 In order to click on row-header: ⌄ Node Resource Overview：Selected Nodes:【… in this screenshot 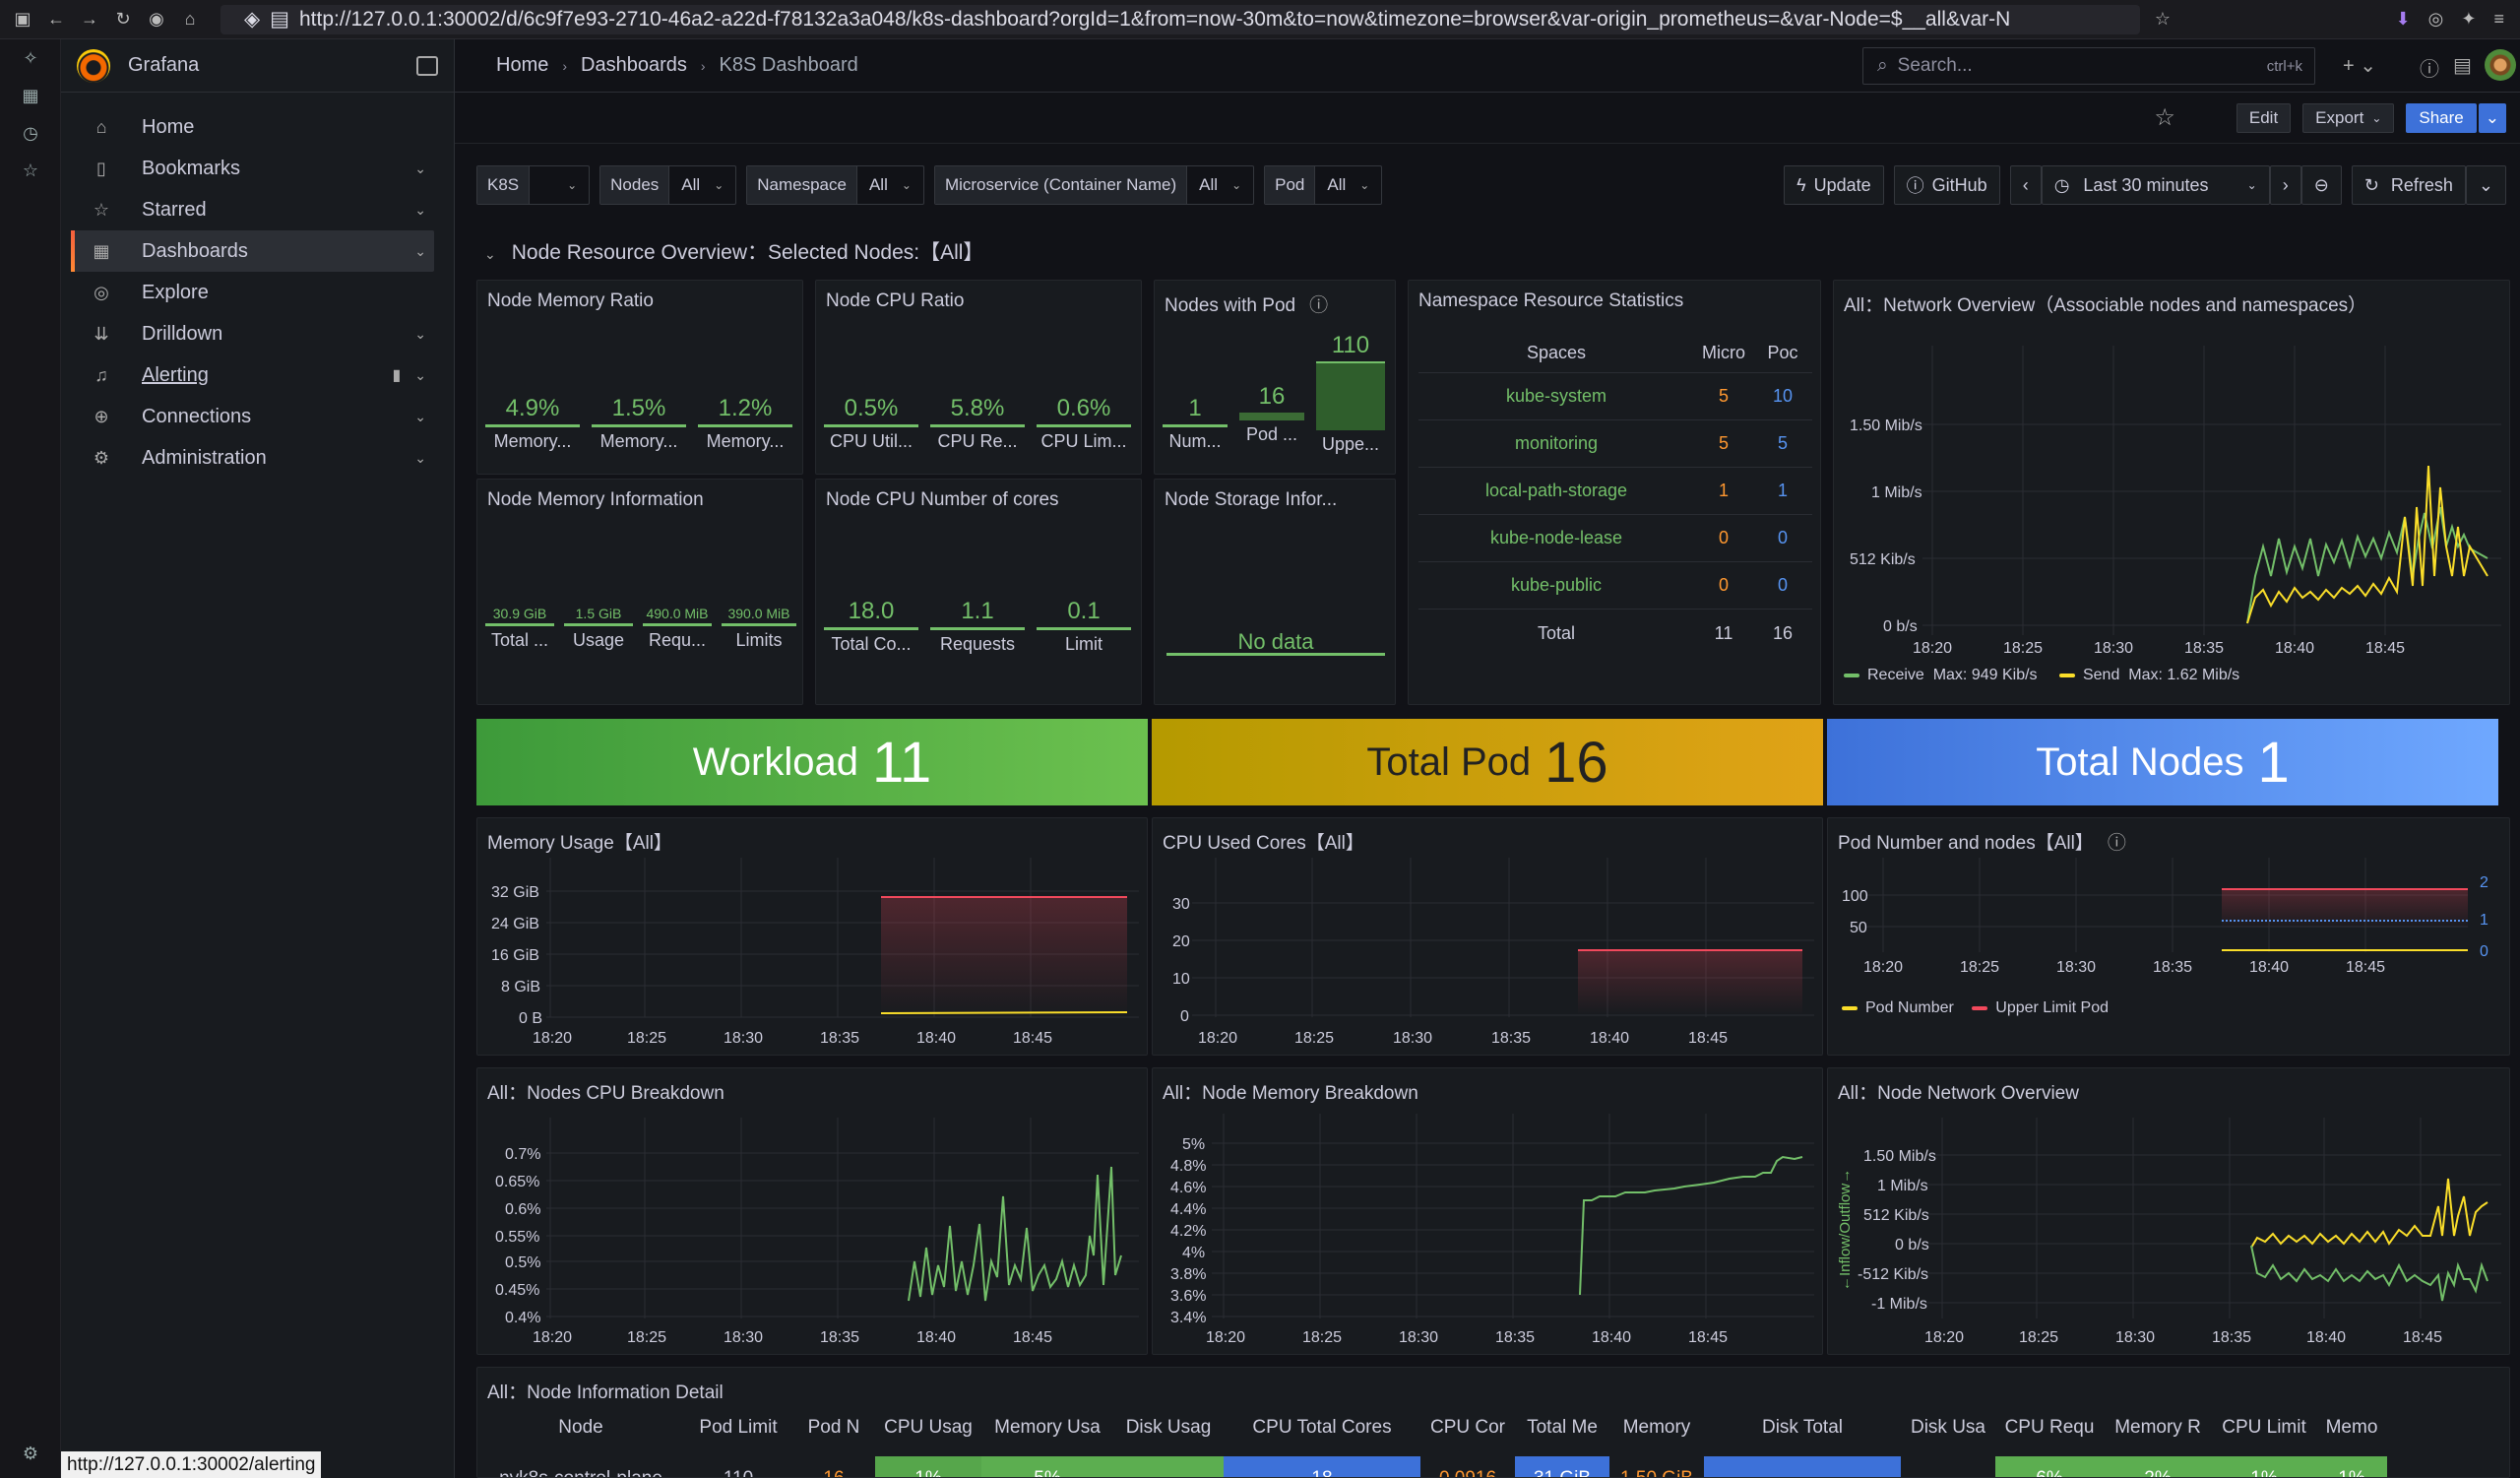, I will do `click(733, 251)`.